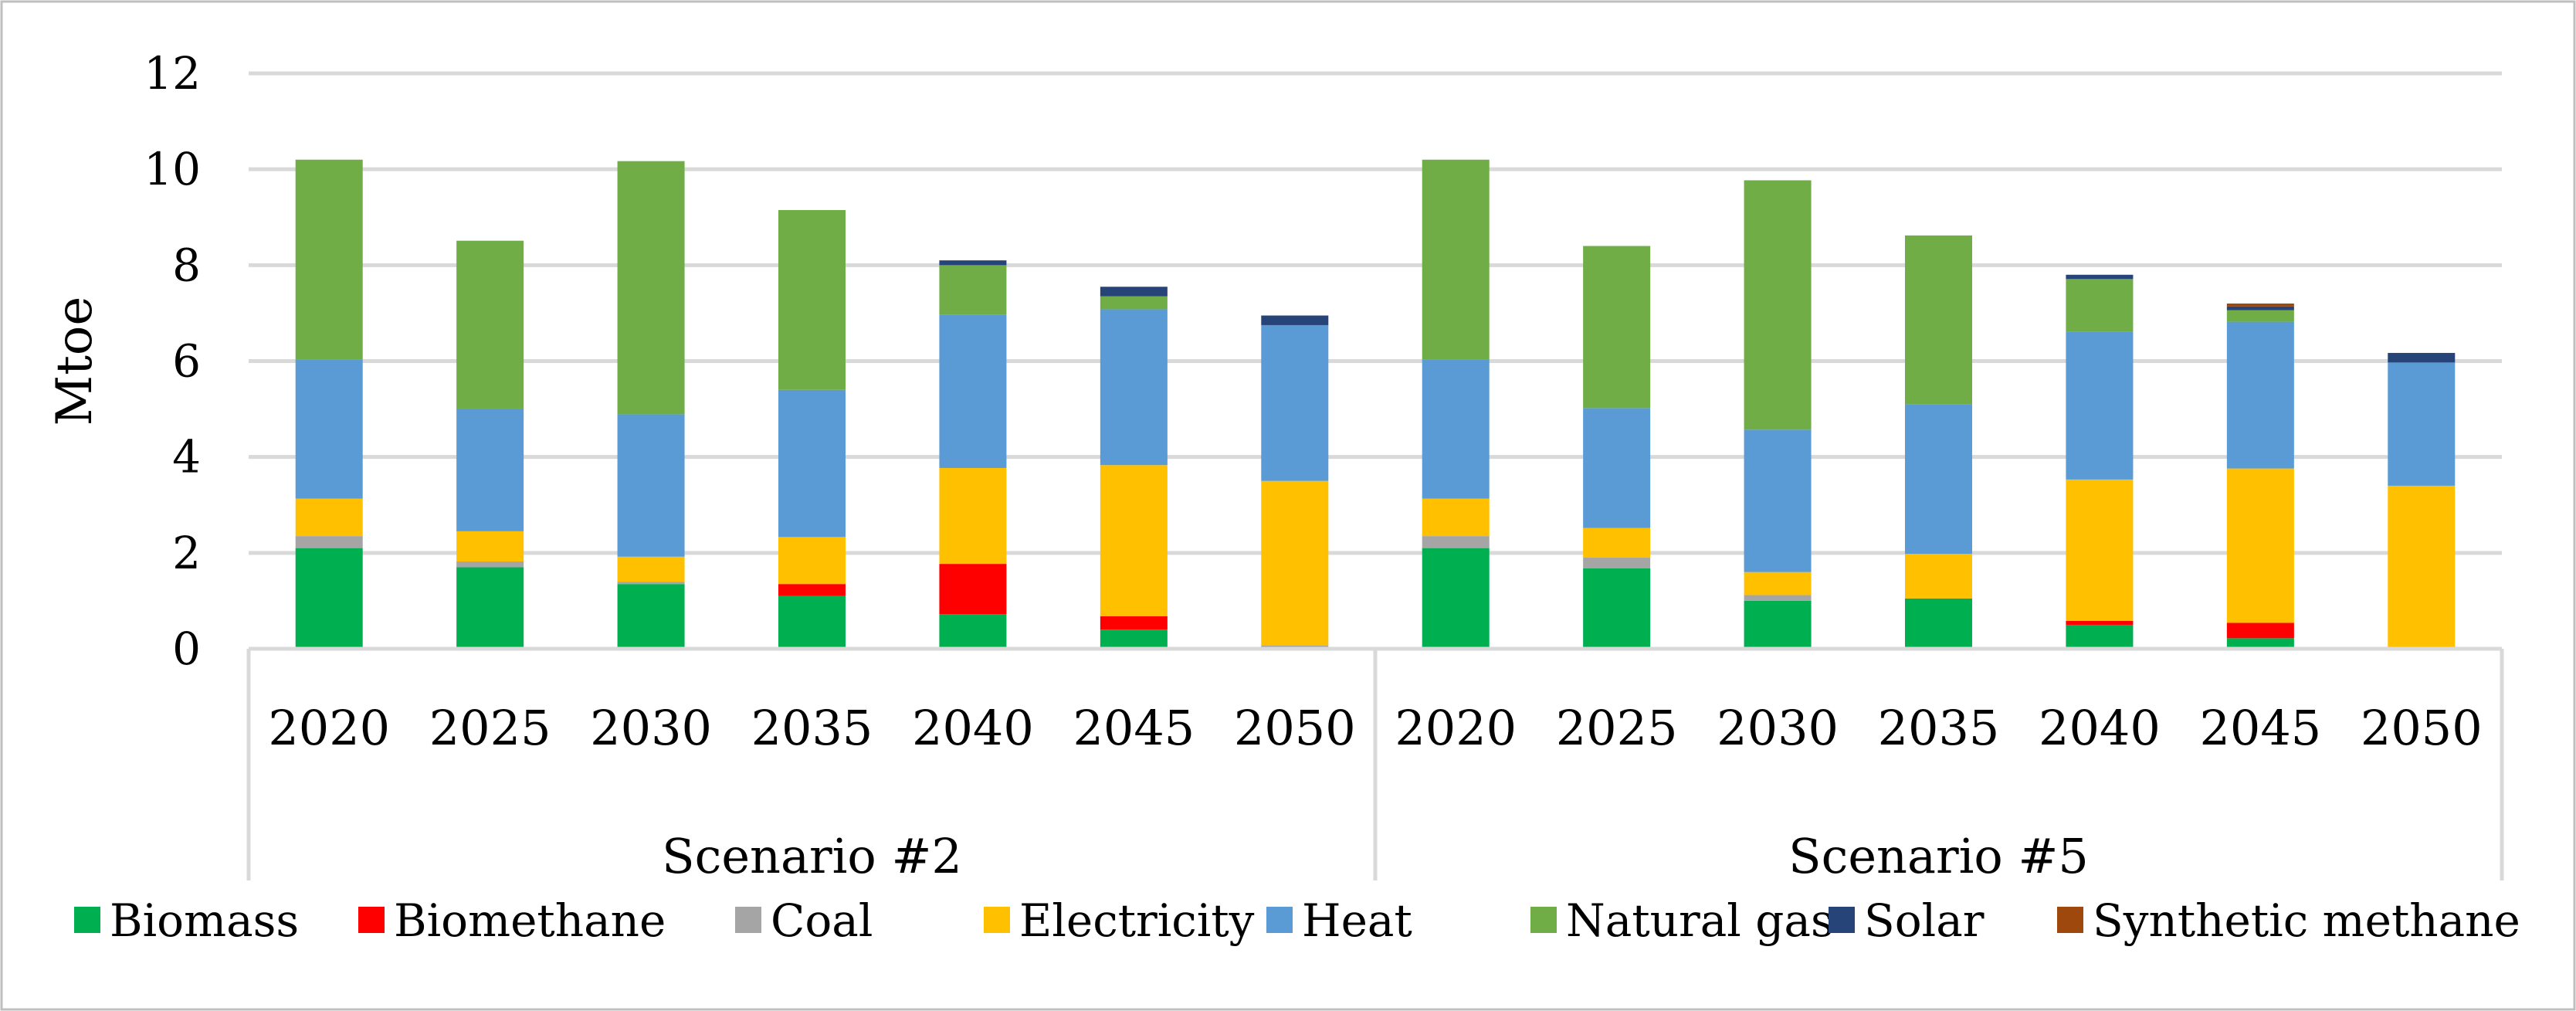 This screenshot has width=2576, height=1011. What do you see at coordinates (186, 265) in the screenshot?
I see `y-tick-label: 8` at bounding box center [186, 265].